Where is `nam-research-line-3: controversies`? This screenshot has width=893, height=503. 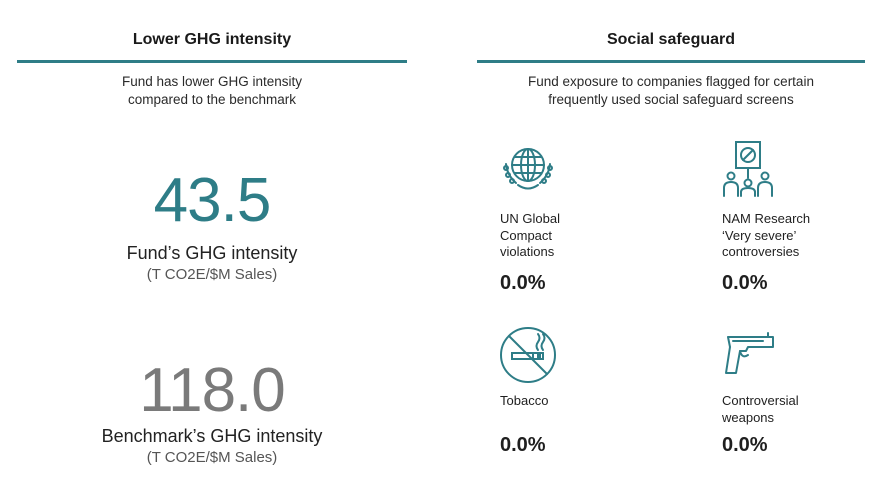 nam-research-line-3: controversies is located at coordinates (761, 251).